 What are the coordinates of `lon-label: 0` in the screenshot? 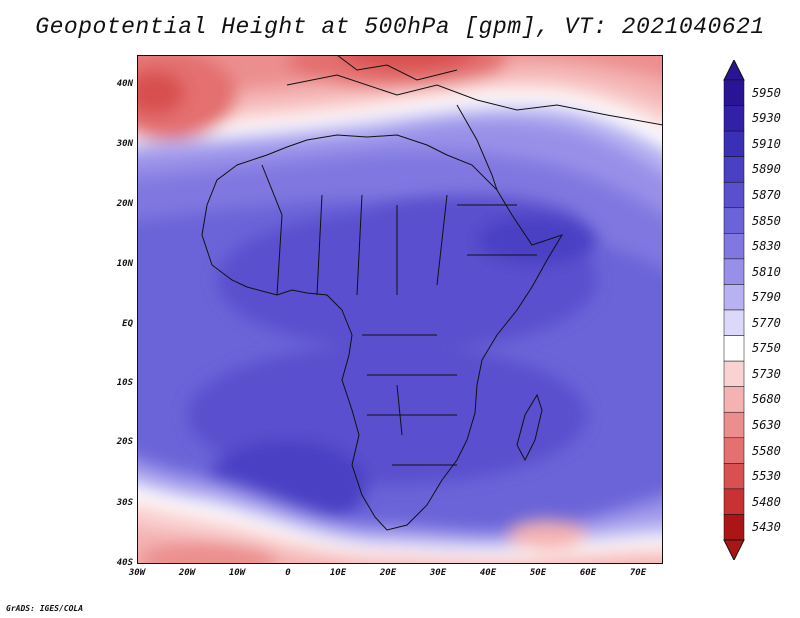 It's located at (288, 573).